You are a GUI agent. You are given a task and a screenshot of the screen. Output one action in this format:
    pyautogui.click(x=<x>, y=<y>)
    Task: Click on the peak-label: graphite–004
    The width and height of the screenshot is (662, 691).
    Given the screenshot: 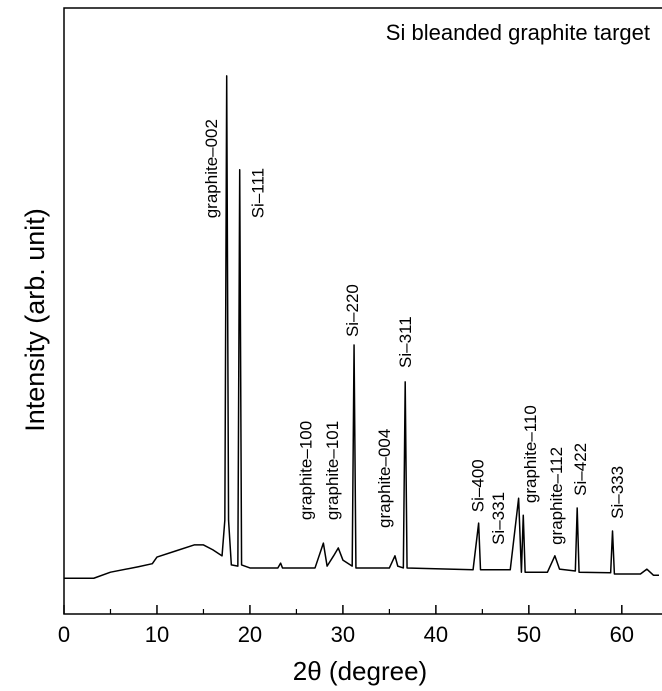 What is the action you would take?
    pyautogui.click(x=384, y=478)
    